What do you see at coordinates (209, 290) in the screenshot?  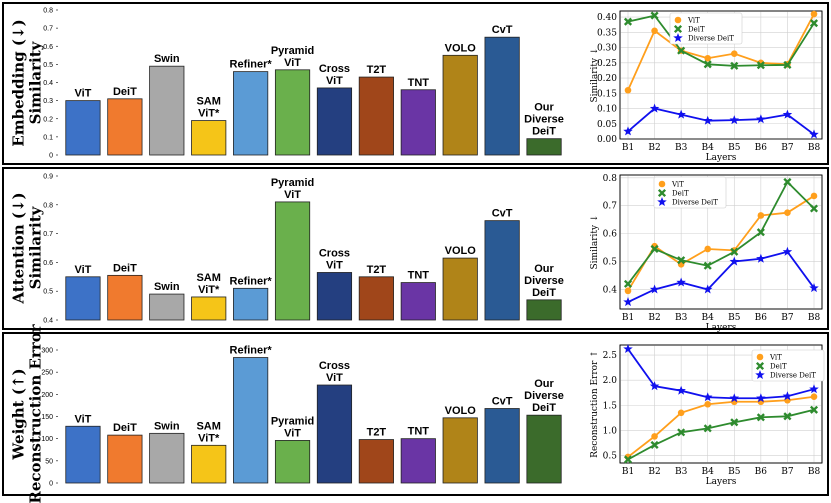 I see `bar-label: ViT*` at bounding box center [209, 290].